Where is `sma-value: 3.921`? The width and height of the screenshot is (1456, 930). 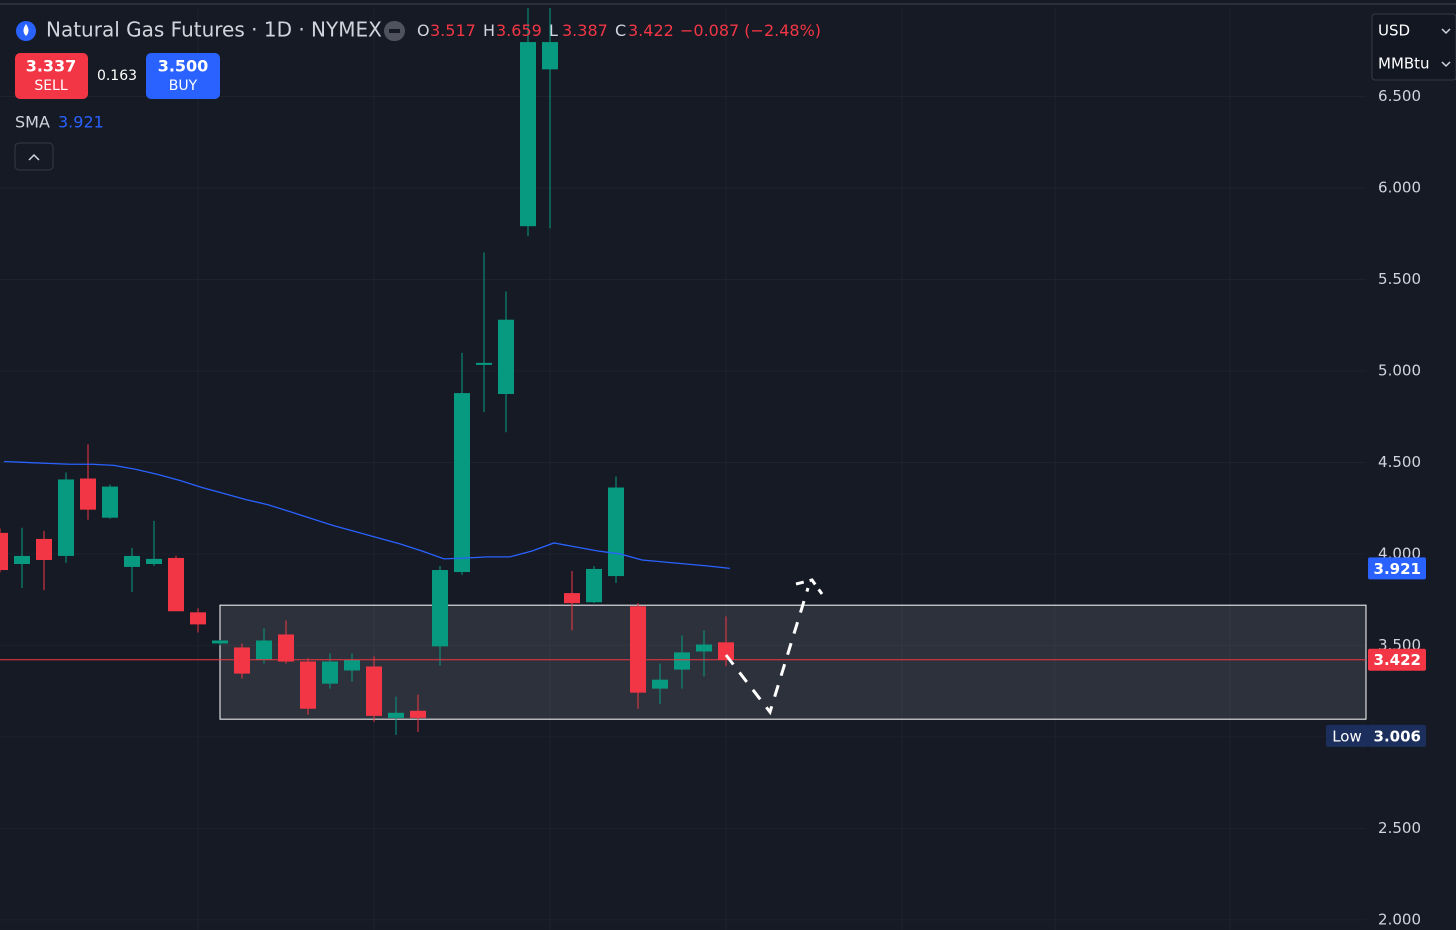
sma-value: 3.921 is located at coordinates (81, 122).